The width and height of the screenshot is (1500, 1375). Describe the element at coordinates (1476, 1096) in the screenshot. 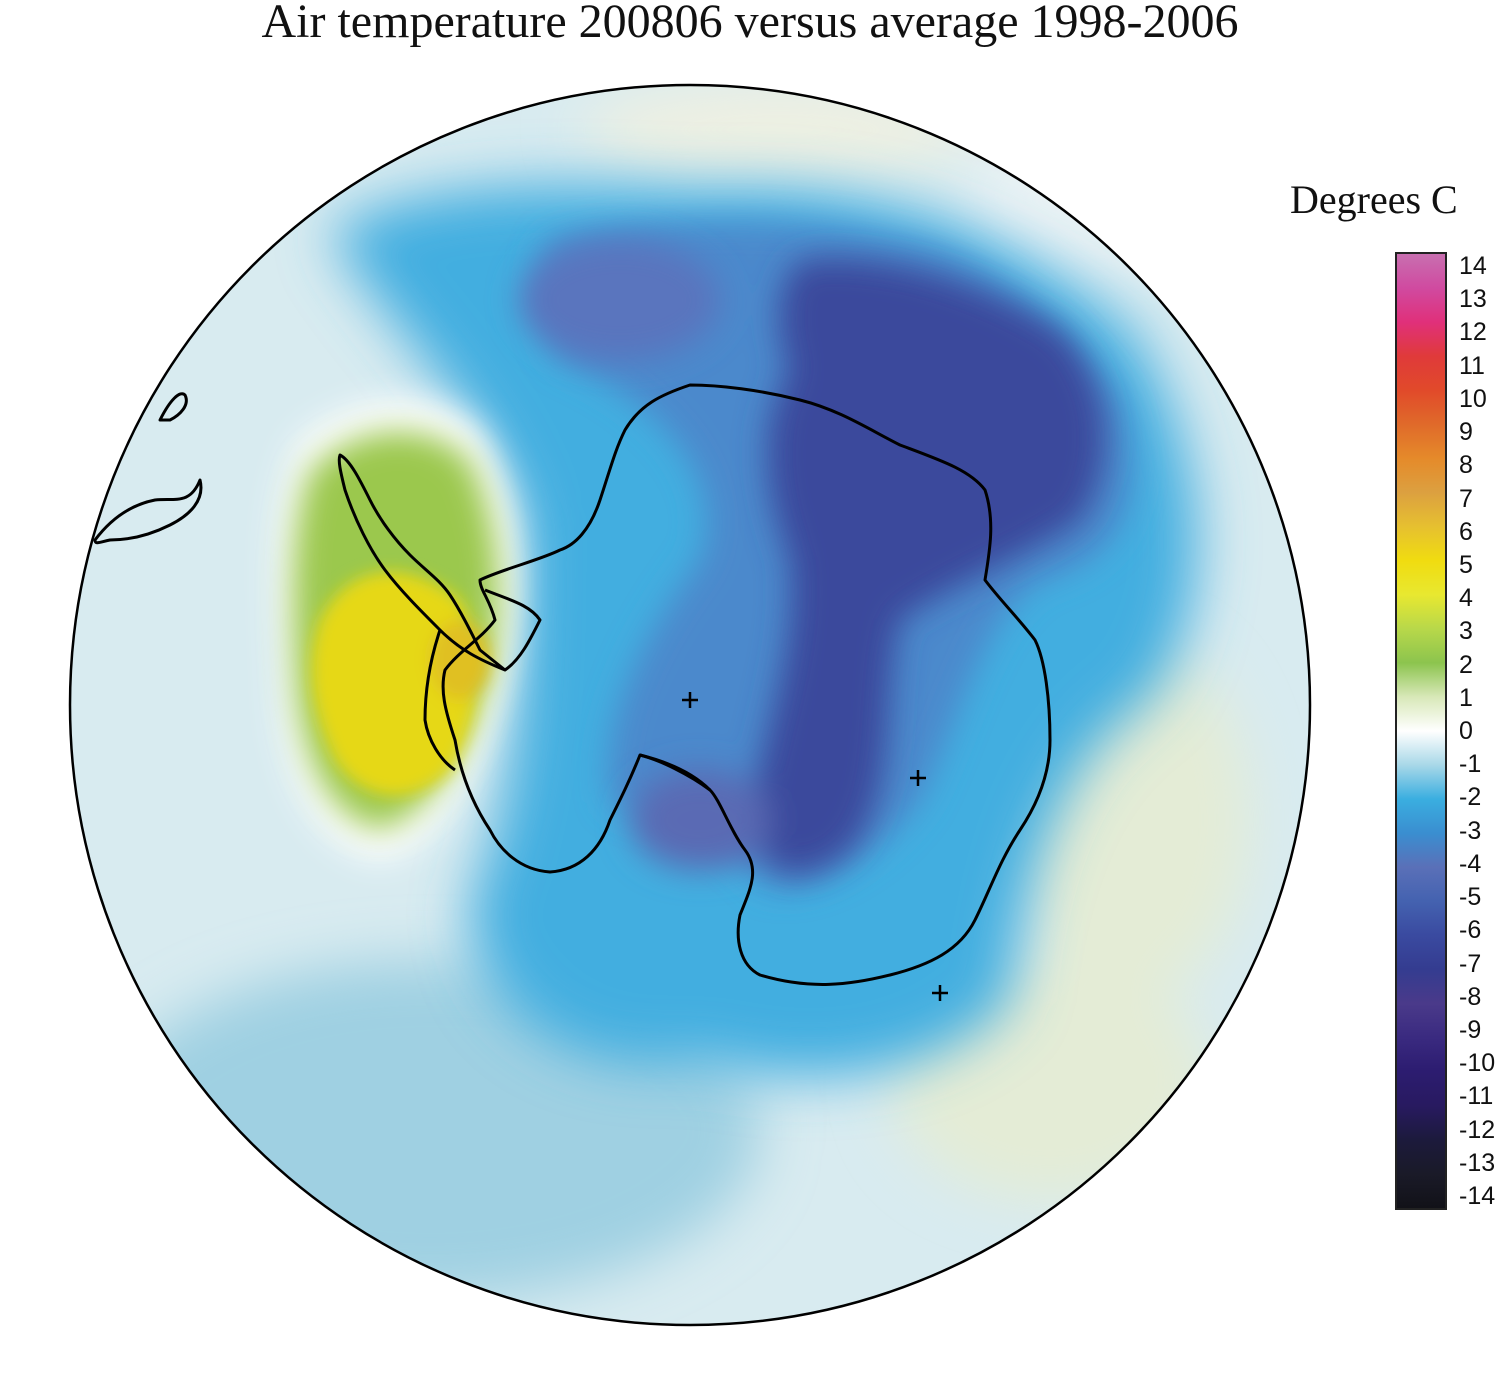

I see `colorbar-tick-label: -11` at that location.